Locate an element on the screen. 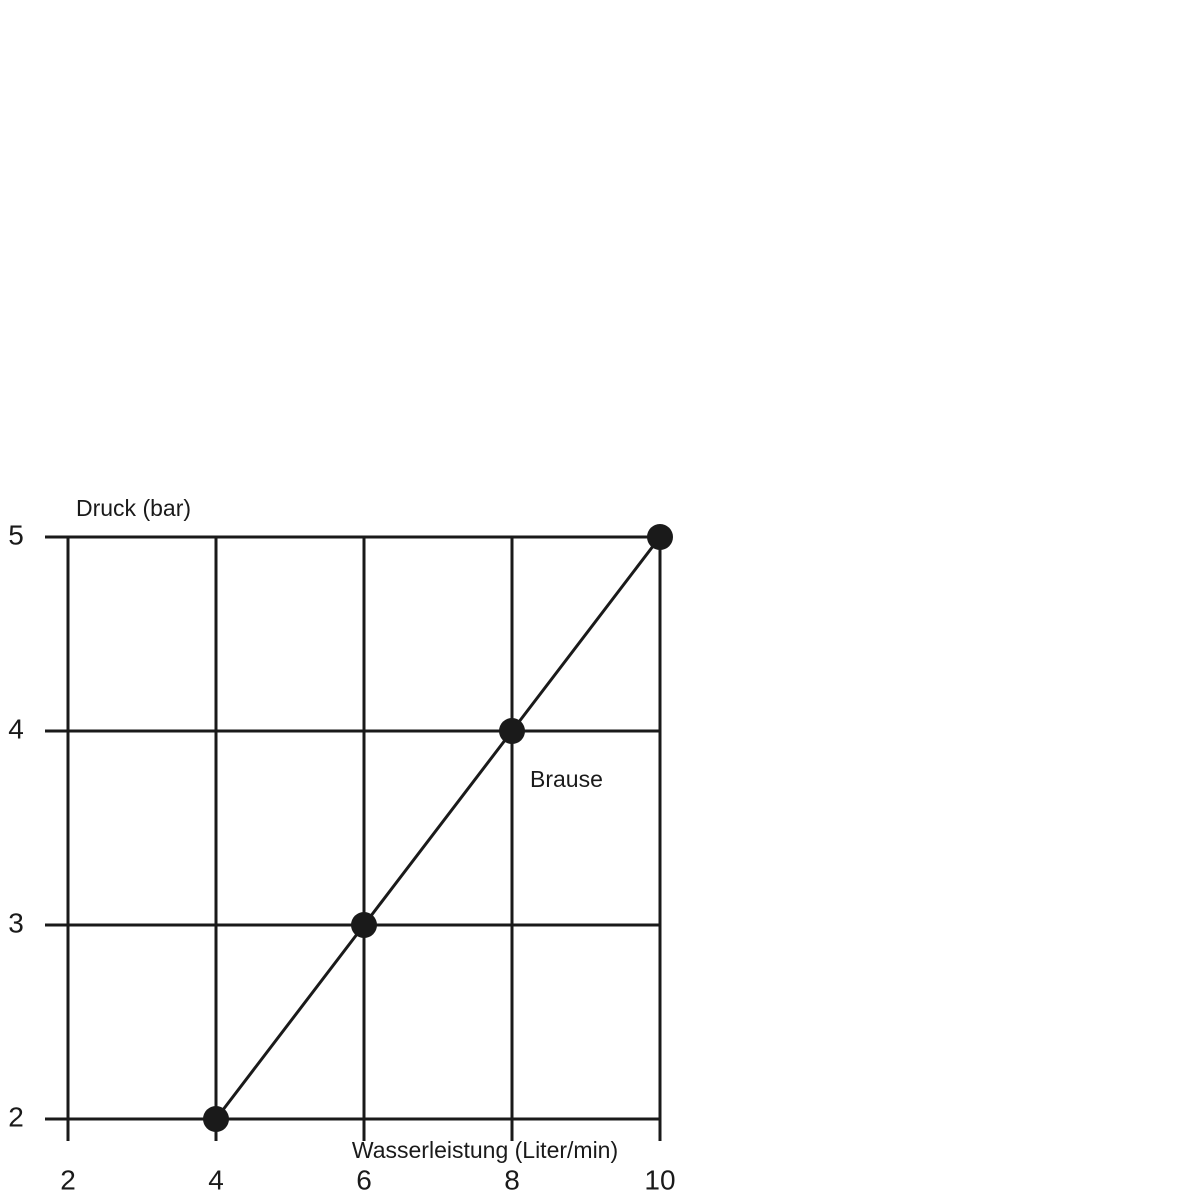 The image size is (1200, 1200). x-axis-label: Wasserleistung (Liter/min) is located at coordinates (485, 1150).